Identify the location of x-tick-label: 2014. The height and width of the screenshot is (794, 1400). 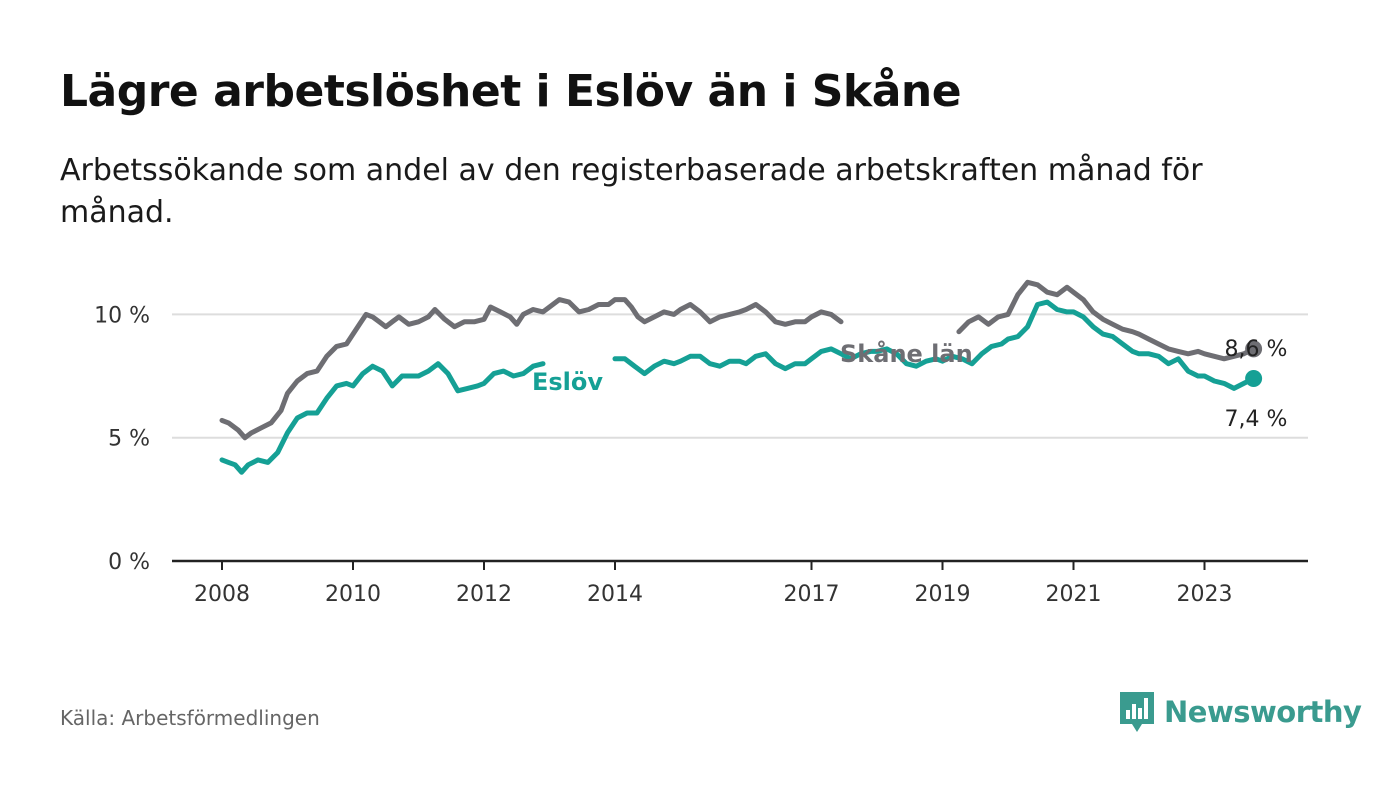
(615, 594).